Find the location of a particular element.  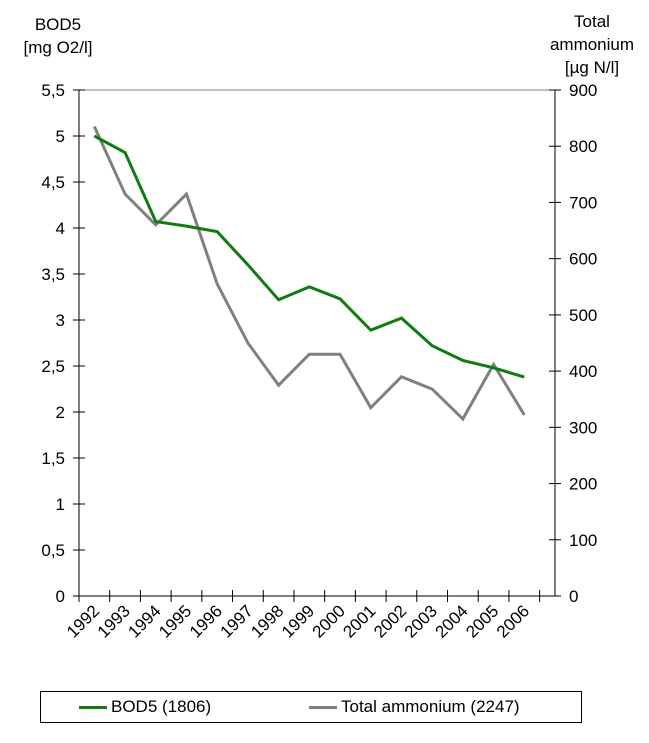

legend-swatch-ammonium is located at coordinates (323, 707).